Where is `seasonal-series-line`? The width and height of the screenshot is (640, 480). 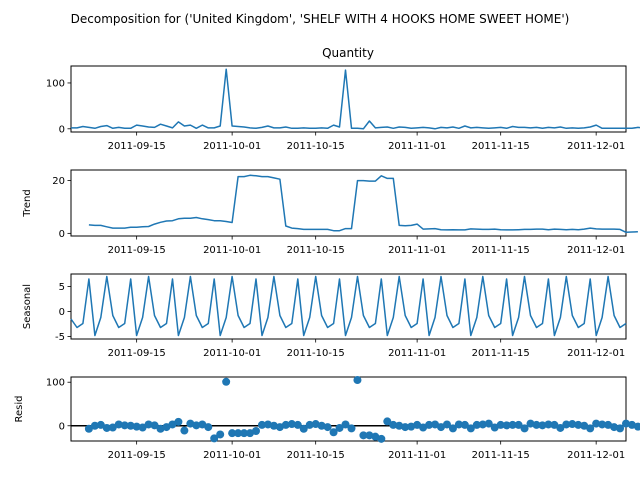
seasonal-series-line is located at coordinates (348, 306).